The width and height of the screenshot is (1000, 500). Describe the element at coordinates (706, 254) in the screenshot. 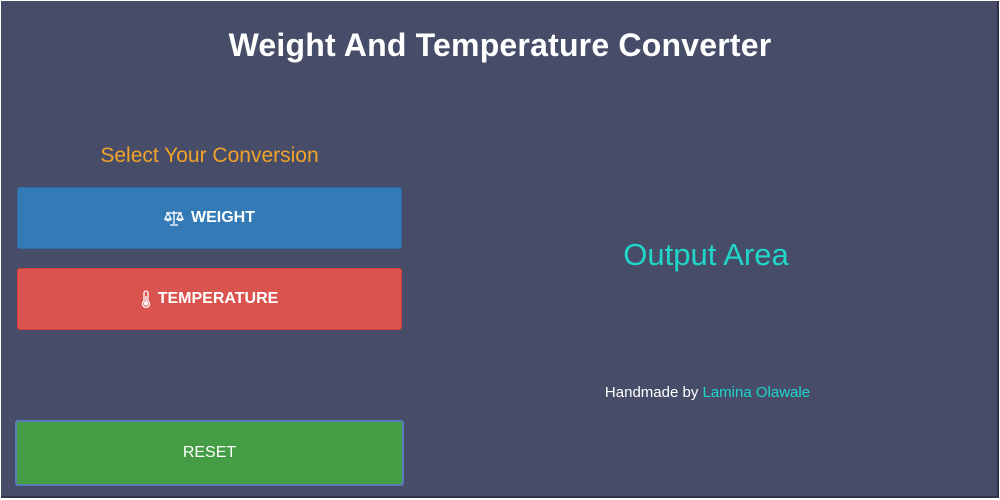

I see `output-area: Output Area` at that location.